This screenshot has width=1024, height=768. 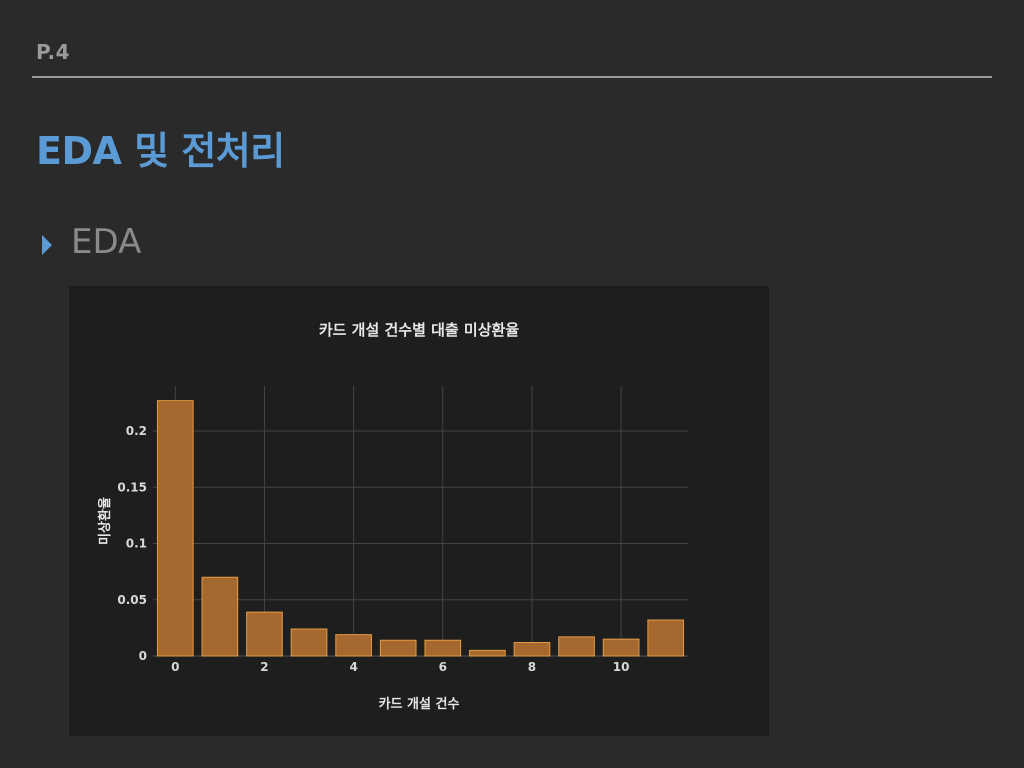 I want to click on y-axis-title: 미상환율, so click(x=105, y=521).